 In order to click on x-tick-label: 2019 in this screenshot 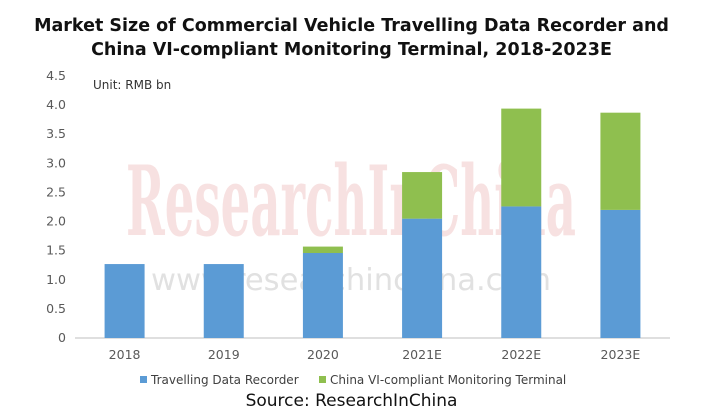, I will do `click(224, 354)`.